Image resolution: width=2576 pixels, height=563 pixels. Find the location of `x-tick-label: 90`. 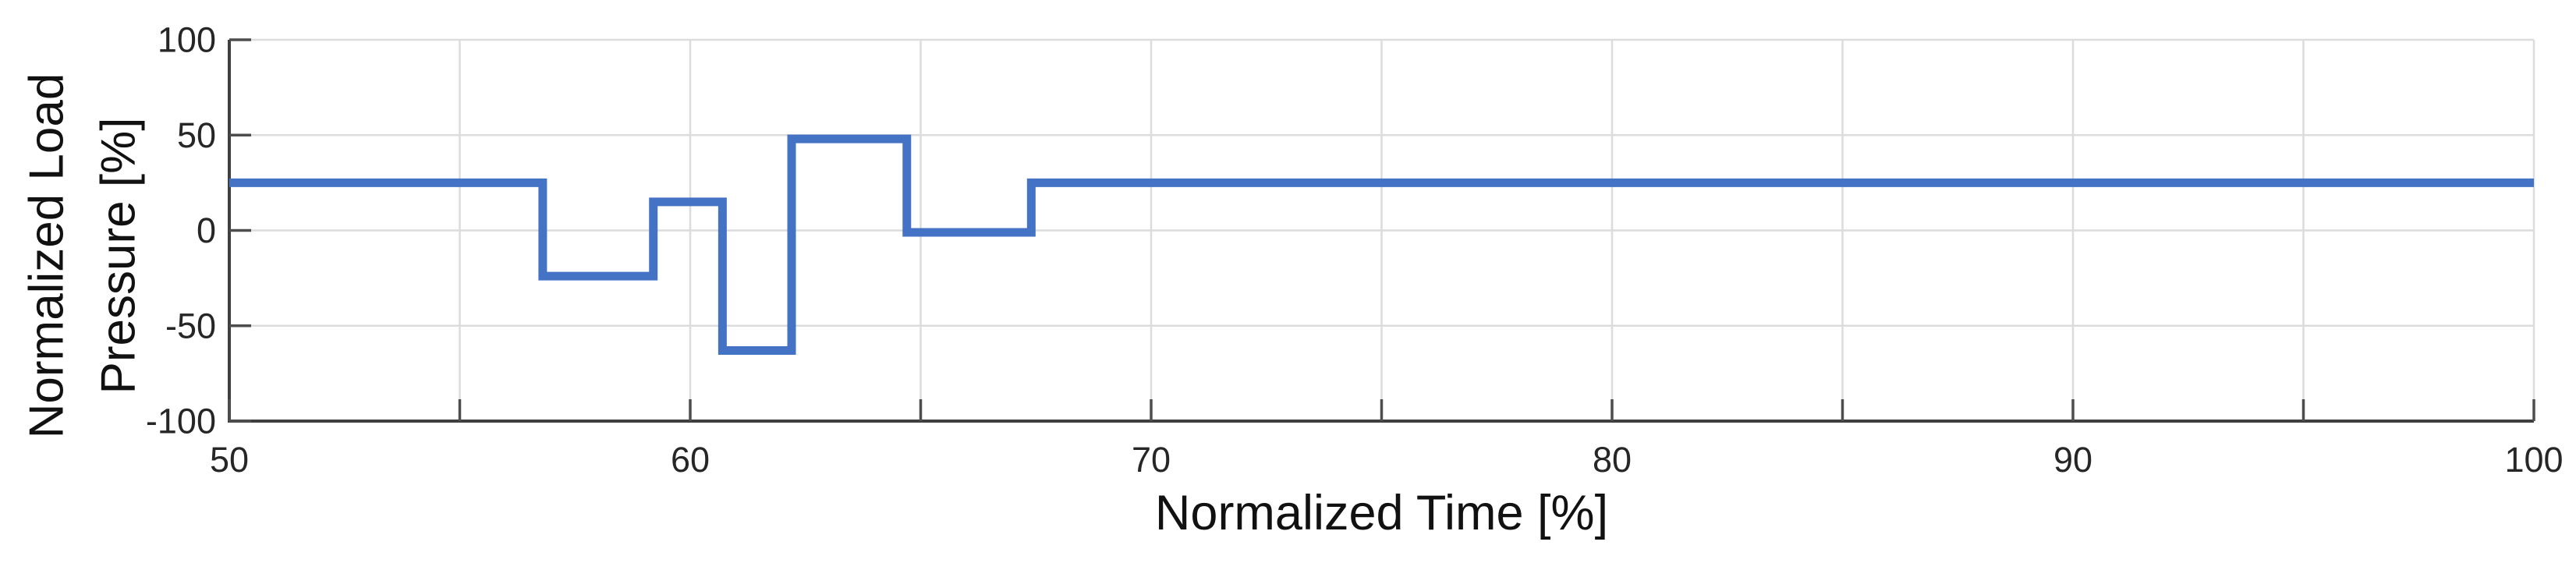

x-tick-label: 90 is located at coordinates (2072, 460).